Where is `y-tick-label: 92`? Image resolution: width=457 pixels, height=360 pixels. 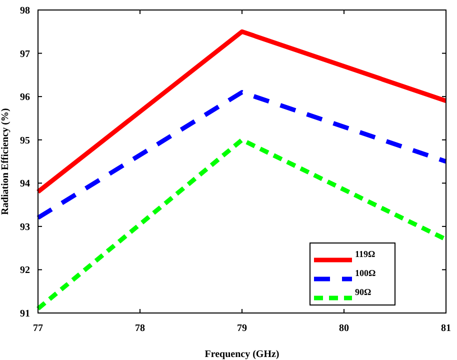 y-tick-label: 92 is located at coordinates (25, 270).